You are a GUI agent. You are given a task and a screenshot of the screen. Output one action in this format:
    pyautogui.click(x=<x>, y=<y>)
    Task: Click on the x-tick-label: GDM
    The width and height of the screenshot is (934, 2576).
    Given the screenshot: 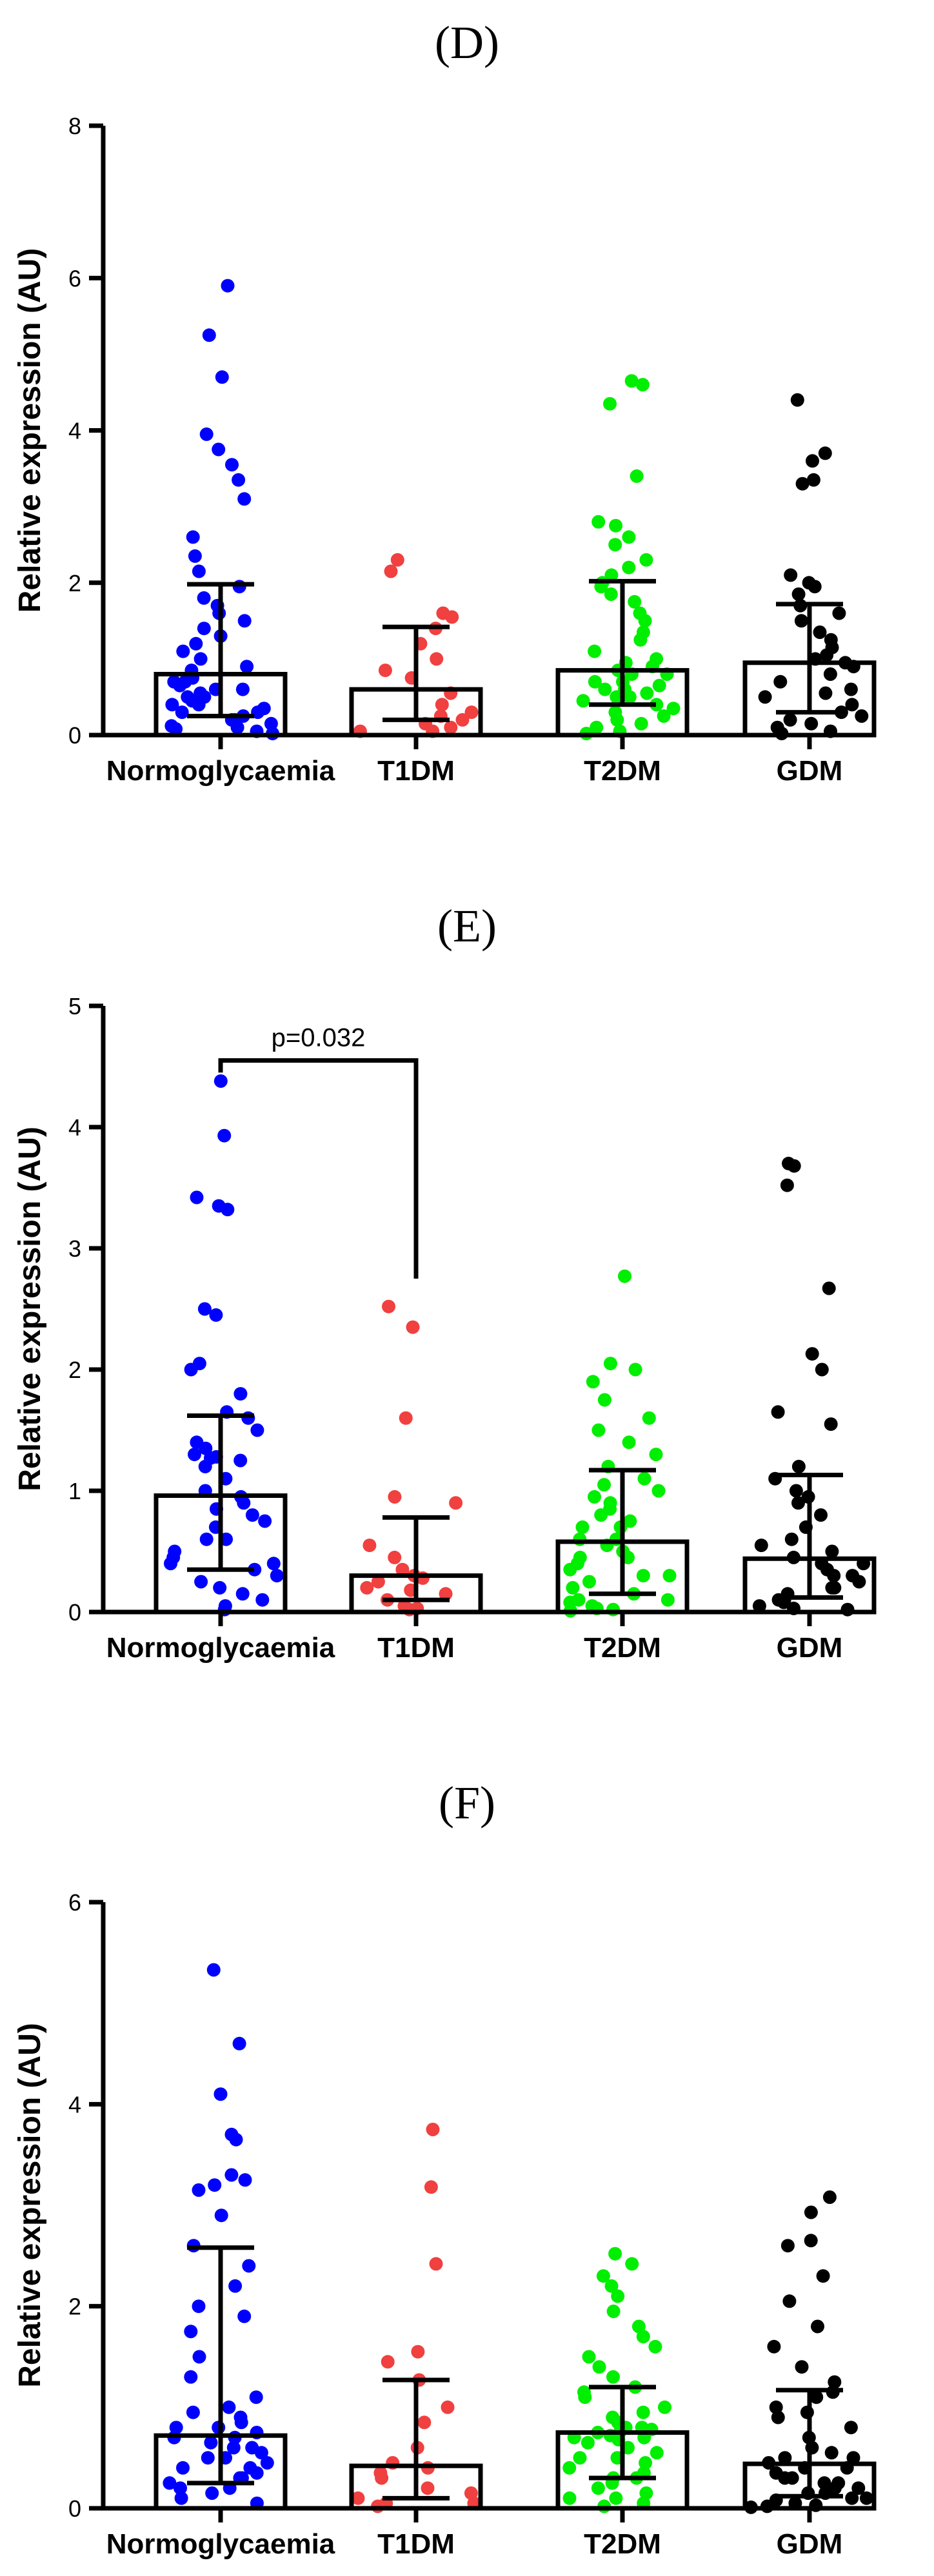 What is the action you would take?
    pyautogui.click(x=810, y=771)
    